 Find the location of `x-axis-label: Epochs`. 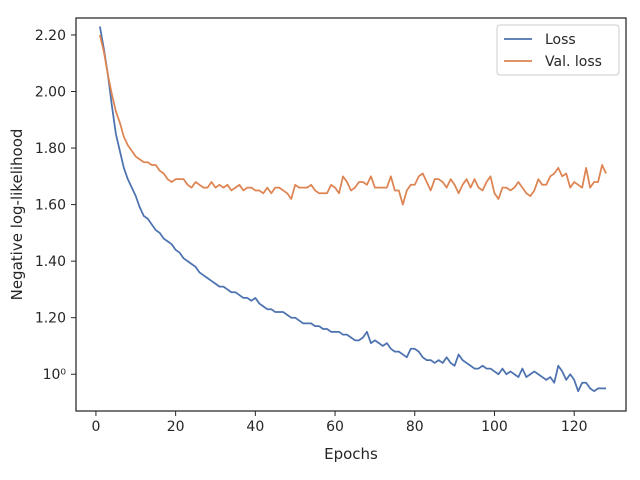

x-axis-label: Epochs is located at coordinates (351, 454).